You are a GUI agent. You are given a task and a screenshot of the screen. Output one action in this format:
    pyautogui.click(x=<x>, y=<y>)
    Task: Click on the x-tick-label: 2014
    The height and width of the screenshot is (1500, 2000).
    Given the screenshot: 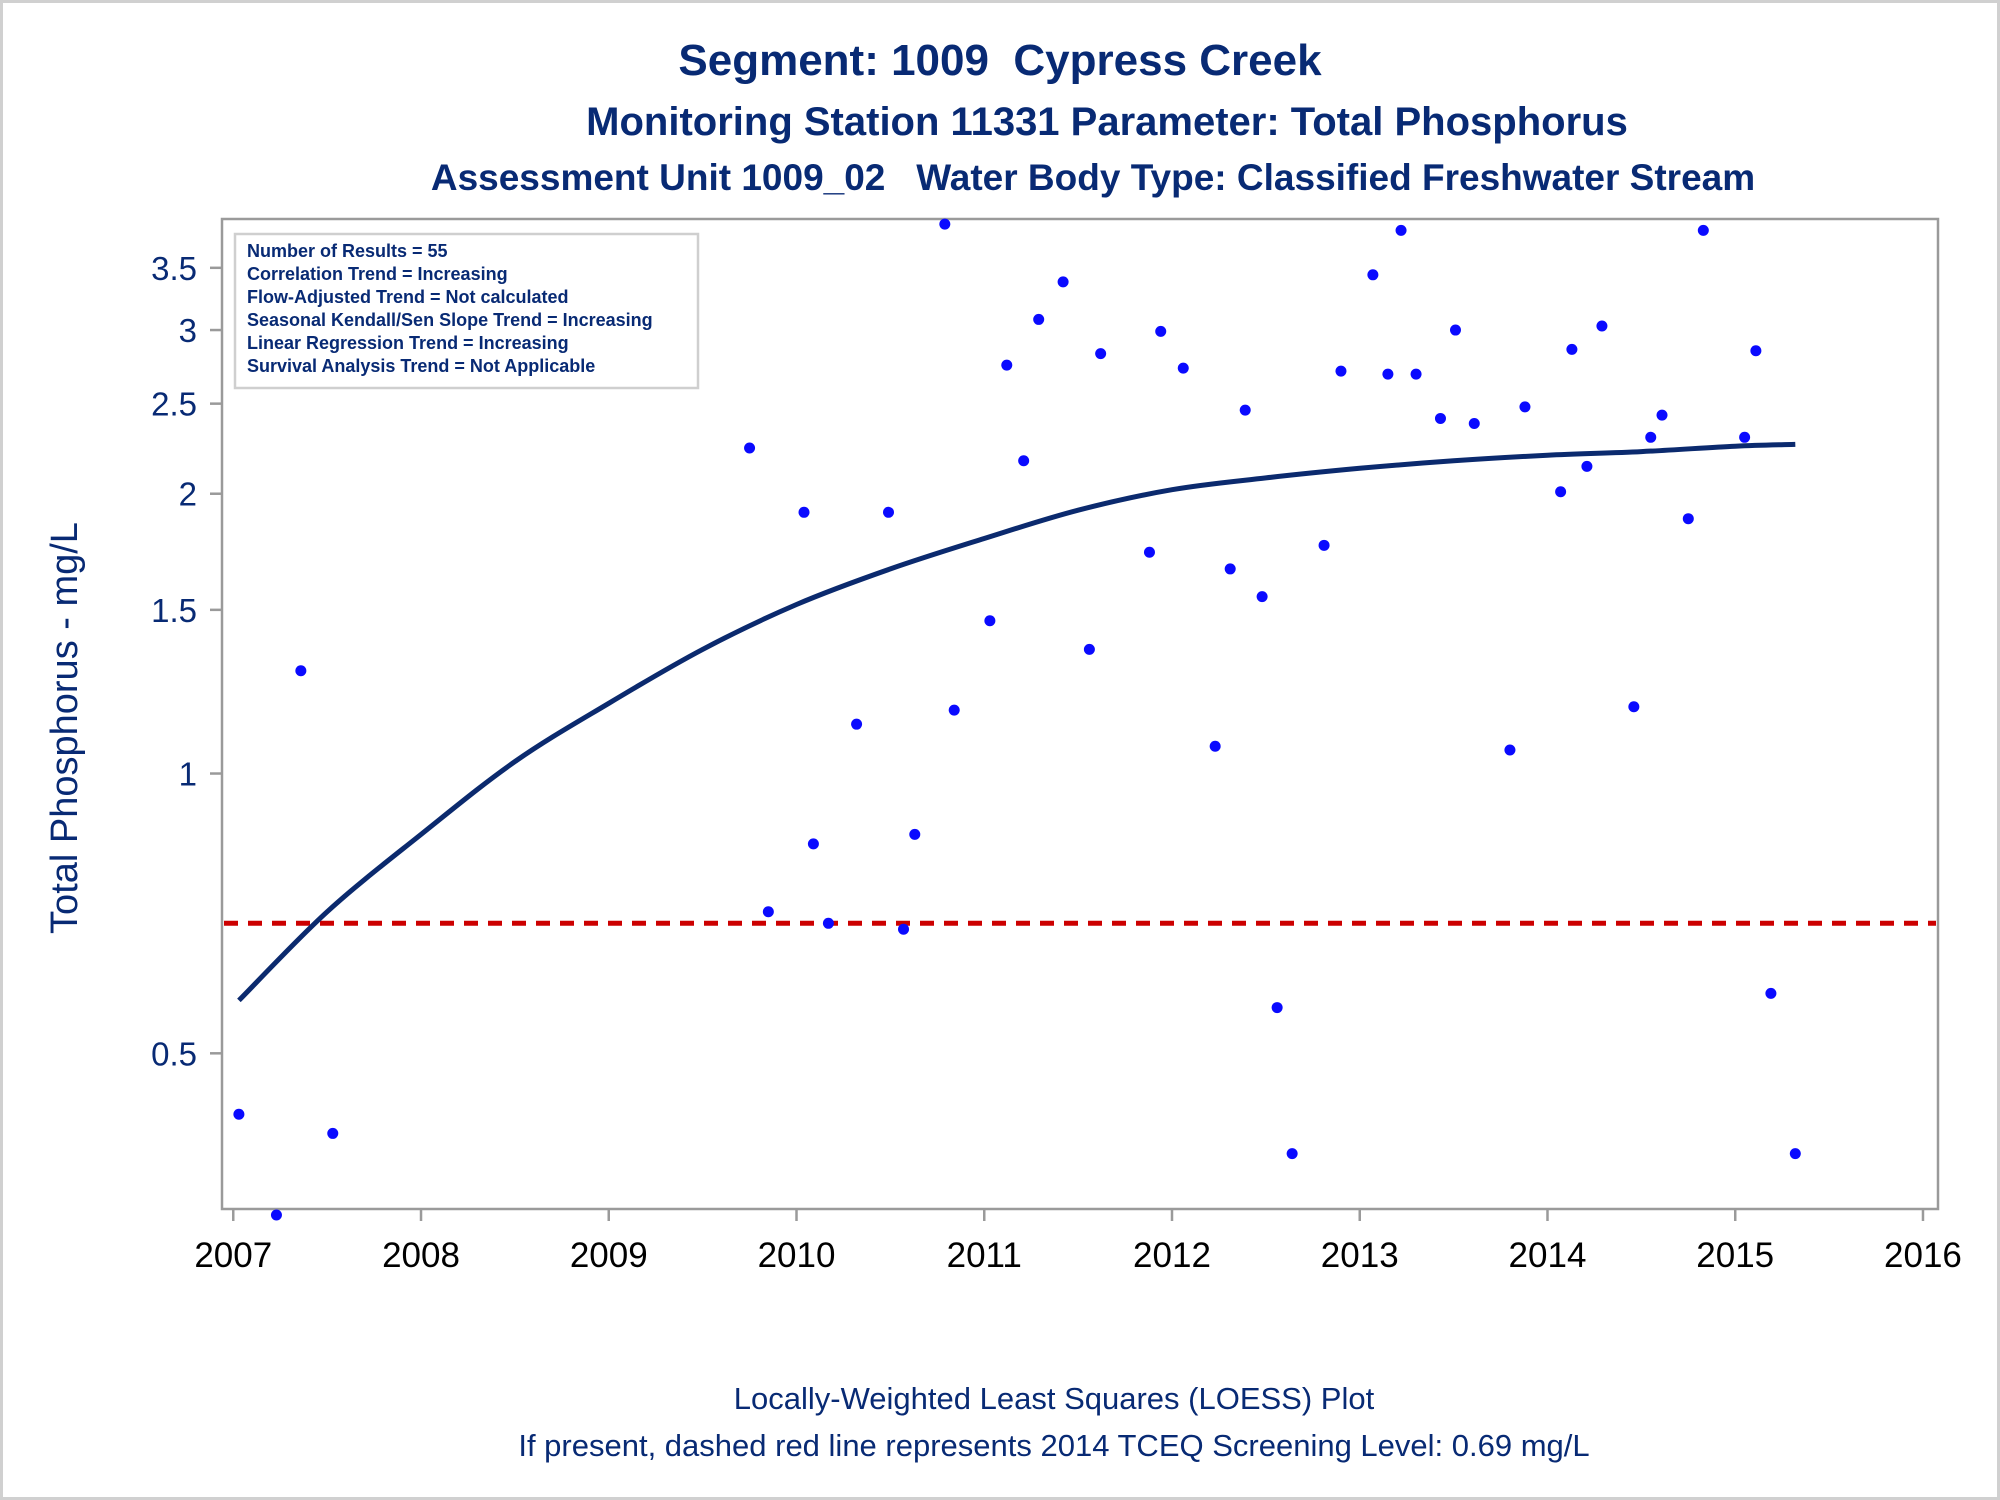 What is the action you would take?
    pyautogui.click(x=1548, y=1255)
    